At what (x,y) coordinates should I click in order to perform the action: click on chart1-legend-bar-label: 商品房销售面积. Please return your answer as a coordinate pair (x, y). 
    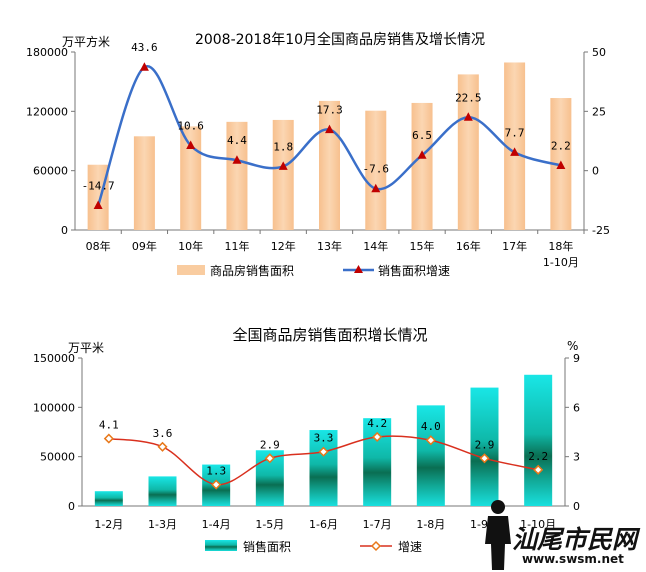
    Looking at the image, I should click on (252, 270).